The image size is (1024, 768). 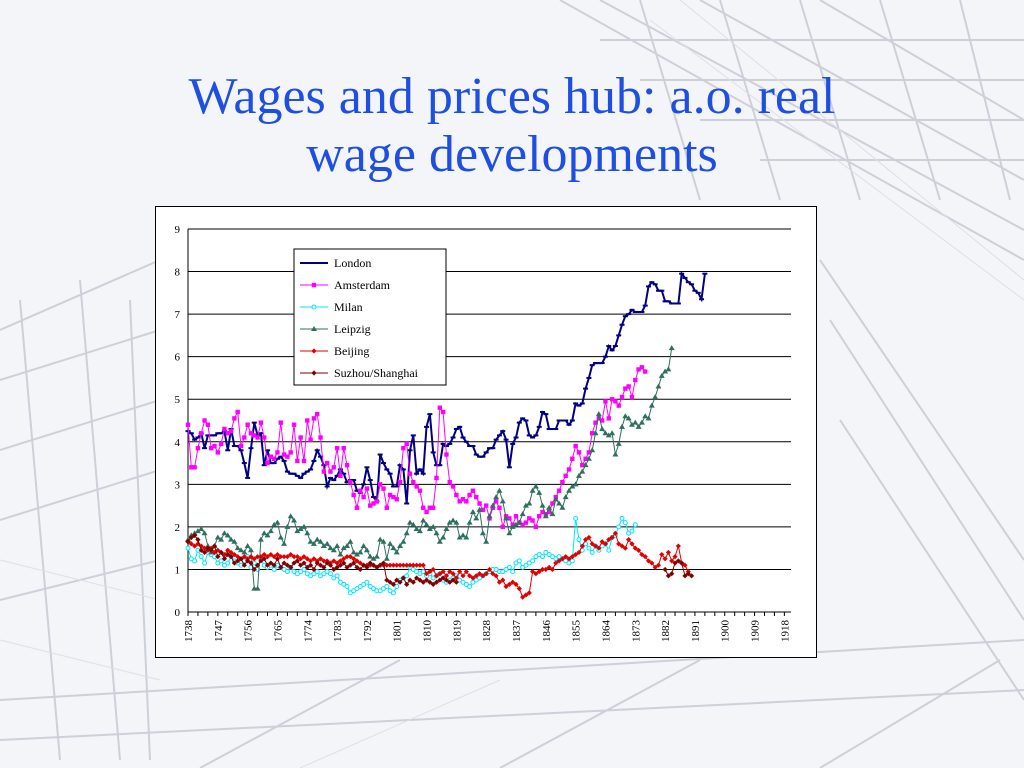 I want to click on legend-label: Leipzig, so click(x=352, y=329).